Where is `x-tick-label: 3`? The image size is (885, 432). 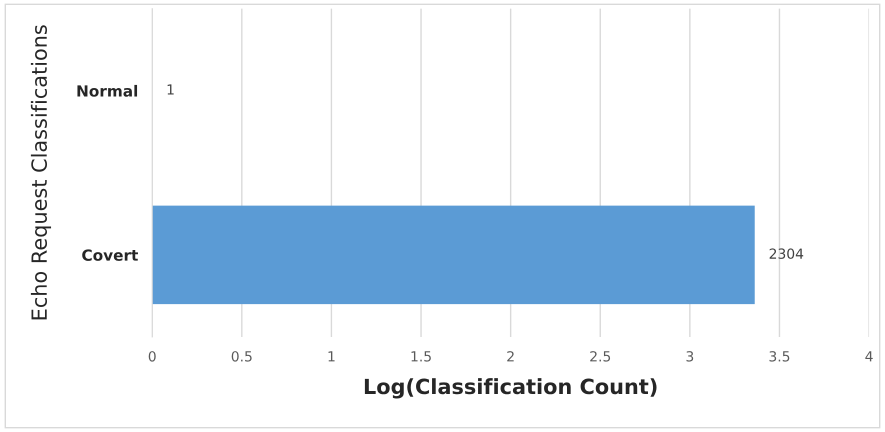
x-tick-label: 3 is located at coordinates (690, 356).